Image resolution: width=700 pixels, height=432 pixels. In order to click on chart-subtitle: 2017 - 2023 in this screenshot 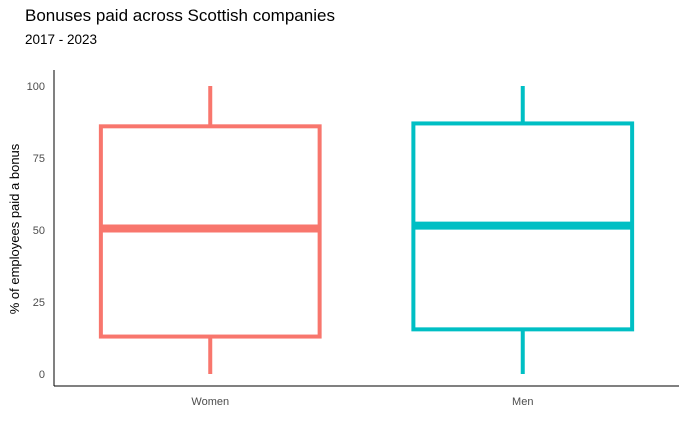, I will do `click(61, 39)`.